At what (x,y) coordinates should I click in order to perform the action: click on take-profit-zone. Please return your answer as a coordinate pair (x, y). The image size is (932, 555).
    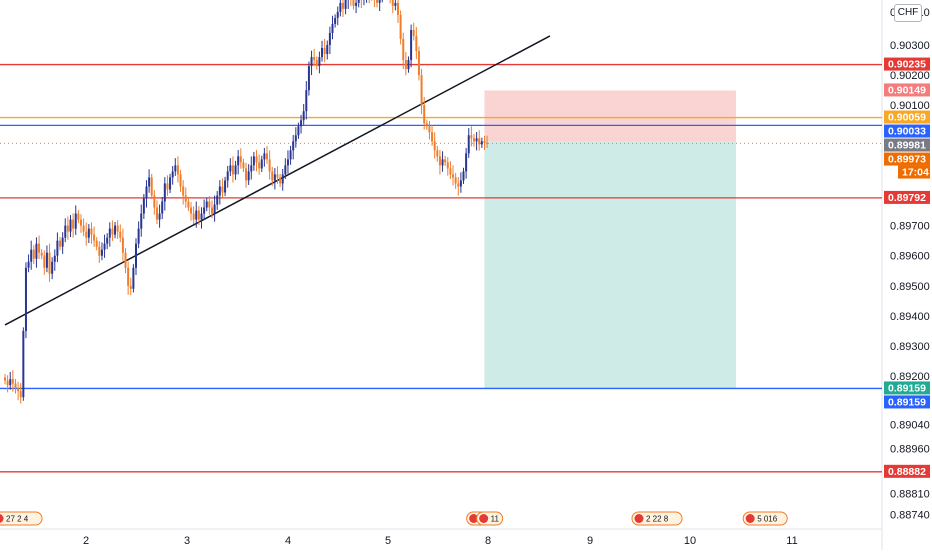
    Looking at the image, I should click on (610, 264).